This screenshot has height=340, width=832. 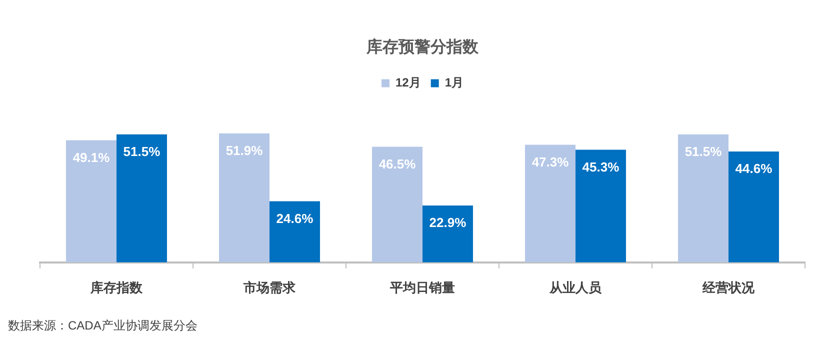 What do you see at coordinates (397, 164) in the screenshot?
I see `data-label: 46.5%` at bounding box center [397, 164].